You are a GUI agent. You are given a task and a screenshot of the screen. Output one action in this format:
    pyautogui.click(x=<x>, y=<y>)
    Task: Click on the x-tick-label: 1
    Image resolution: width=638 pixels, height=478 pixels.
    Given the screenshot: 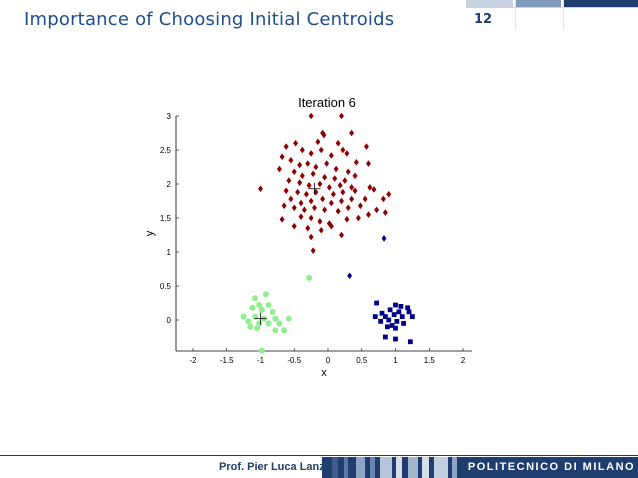 What is the action you would take?
    pyautogui.click(x=395, y=360)
    